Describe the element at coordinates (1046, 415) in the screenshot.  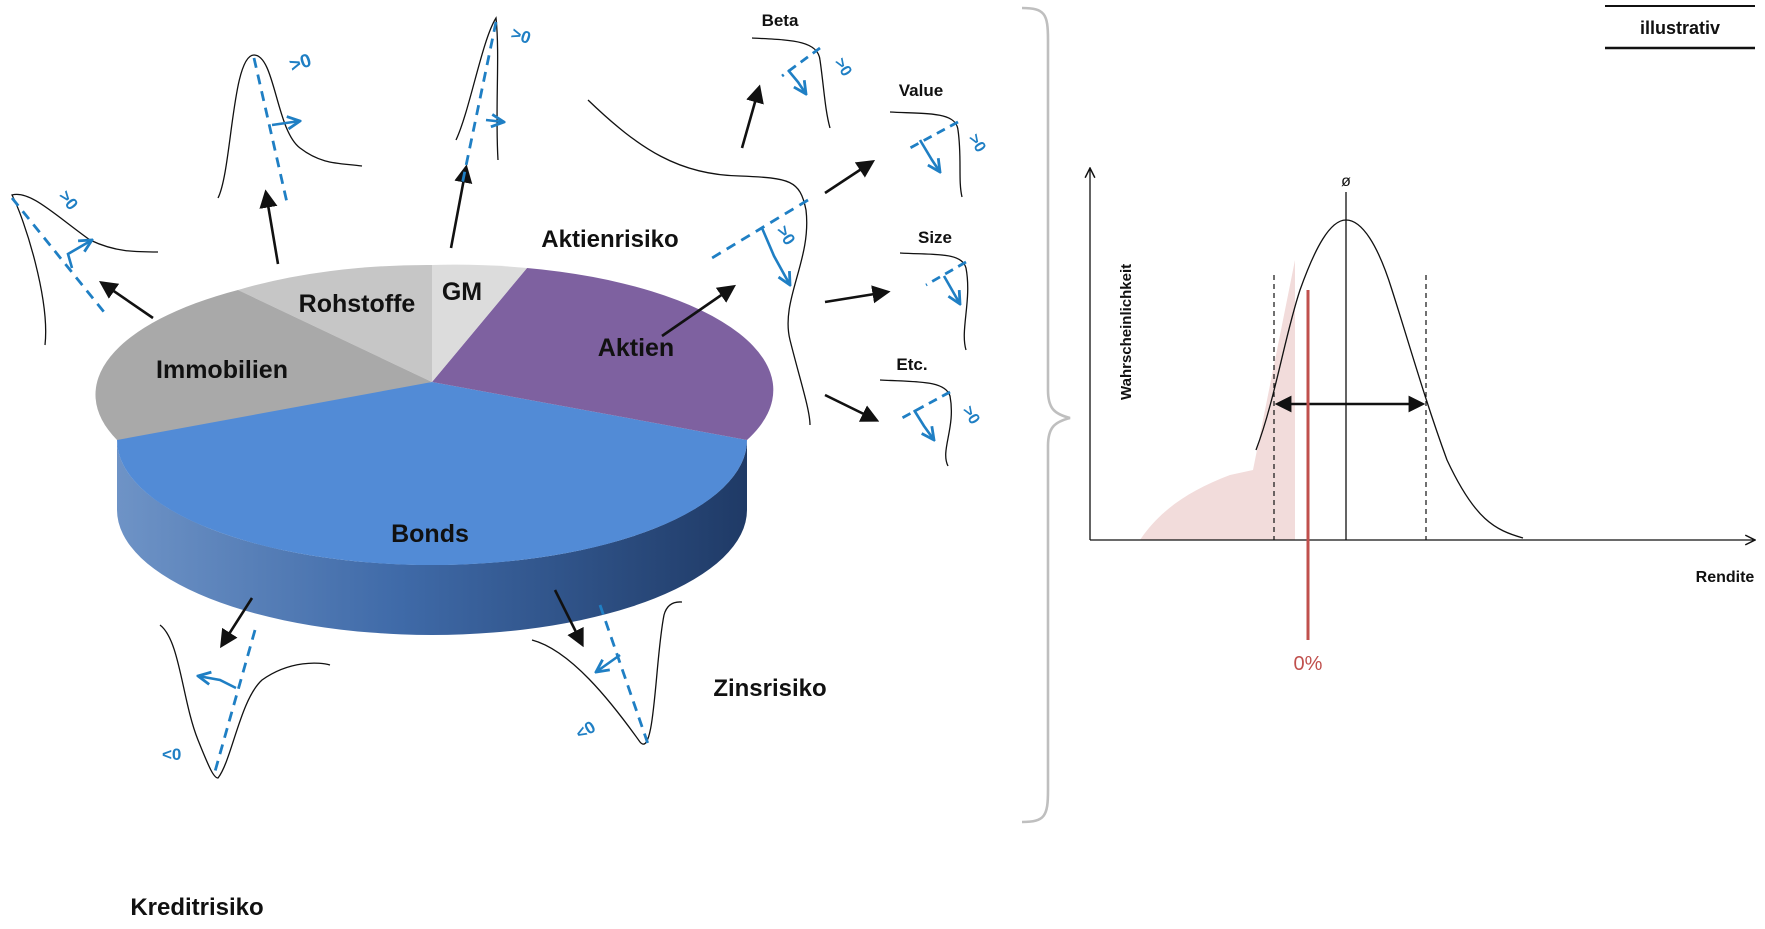
I see `grouping-brace` at that location.